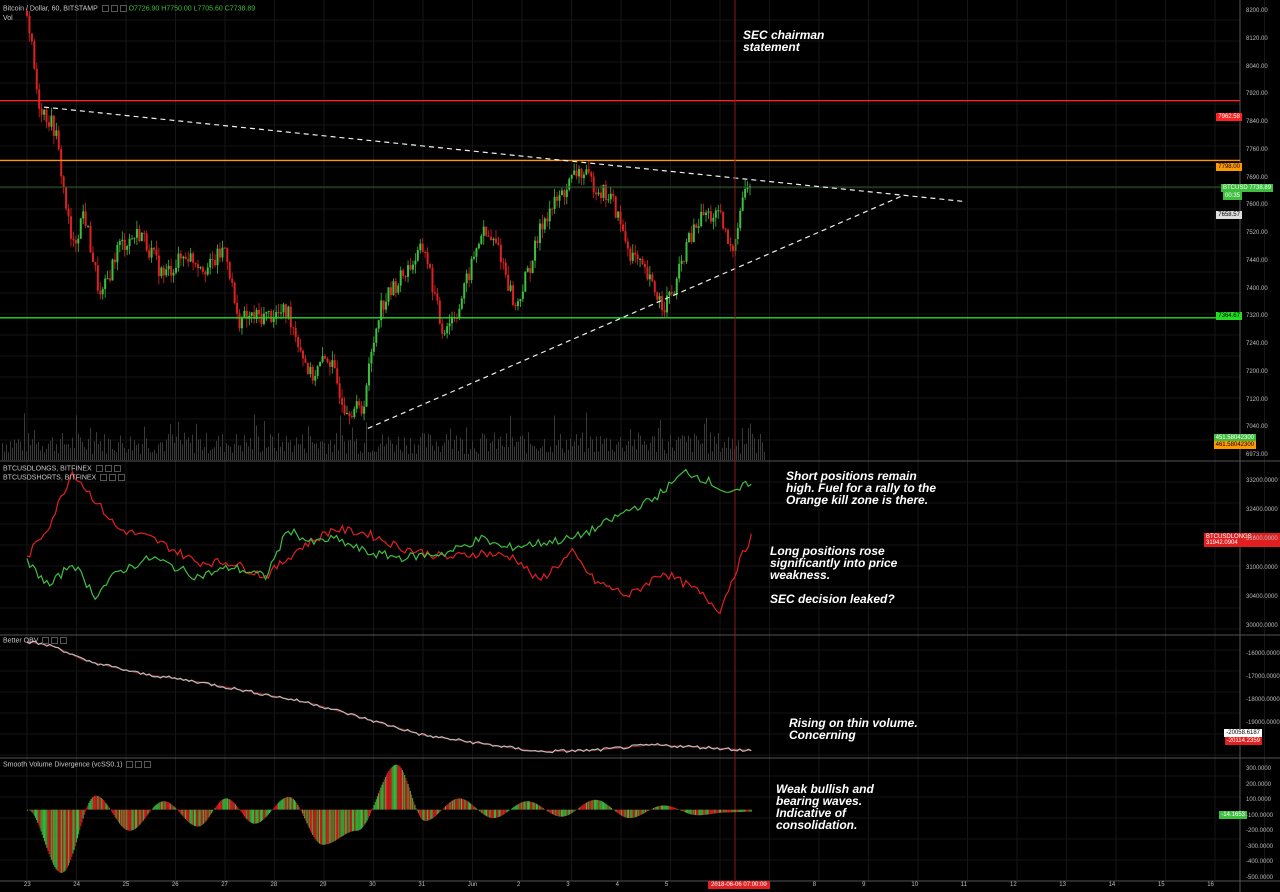 The image size is (1280, 892). What do you see at coordinates (1257, 288) in the screenshot?
I see `price-axis-label: 7400.00` at bounding box center [1257, 288].